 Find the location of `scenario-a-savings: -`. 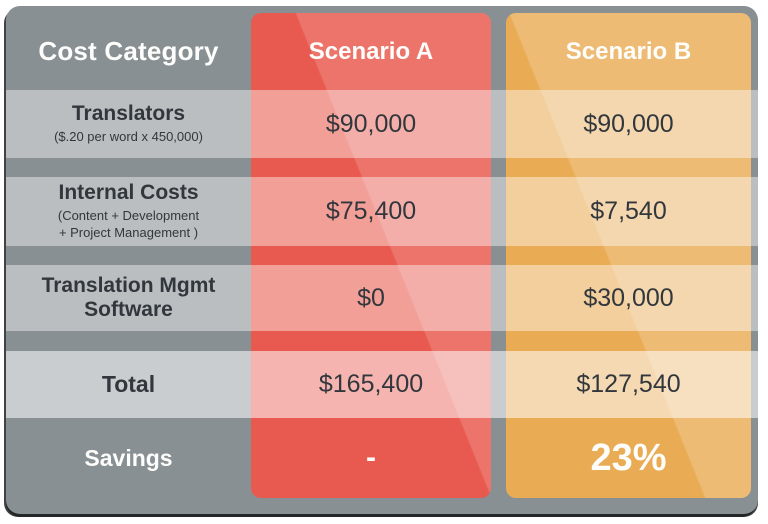

scenario-a-savings: - is located at coordinates (371, 457).